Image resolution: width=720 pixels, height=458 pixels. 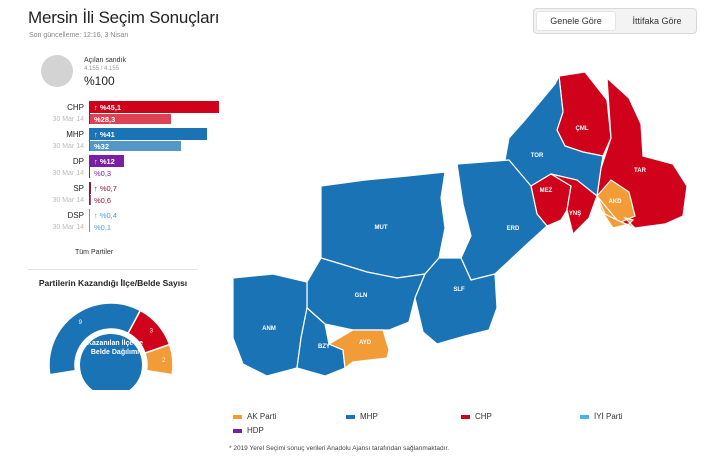 I want to click on gauge-segment-count: 9, so click(x=81, y=323).